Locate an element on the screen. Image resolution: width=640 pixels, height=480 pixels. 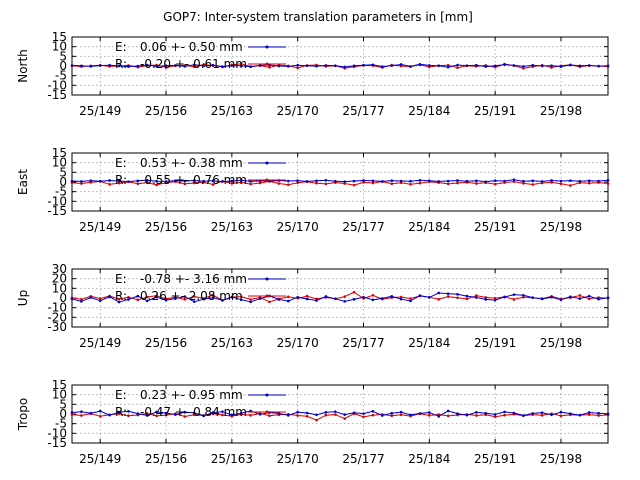
x-tick-label: 25/170 is located at coordinates (298, 227).